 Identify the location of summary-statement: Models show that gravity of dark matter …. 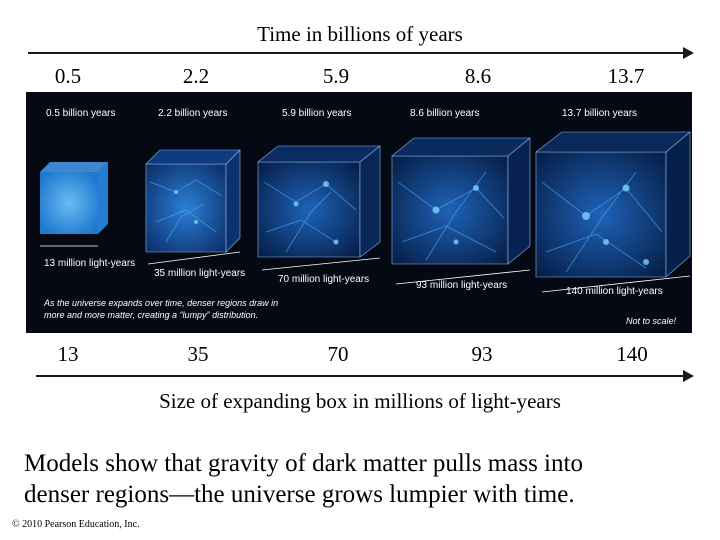
(369, 479).